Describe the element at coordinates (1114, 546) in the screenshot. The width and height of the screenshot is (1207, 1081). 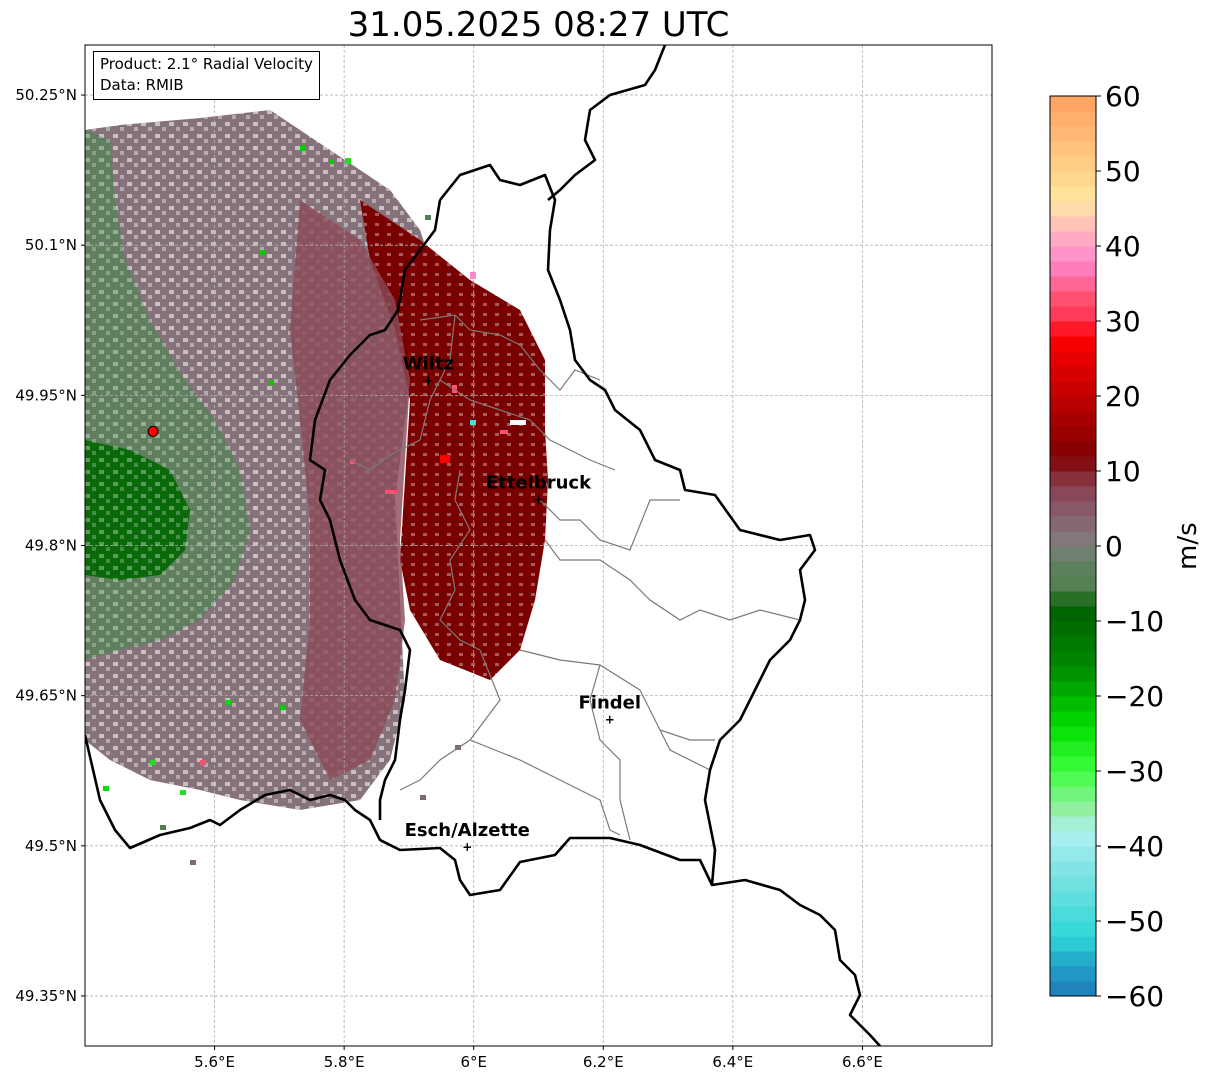
I see `colorbar-tick-label: 0` at that location.